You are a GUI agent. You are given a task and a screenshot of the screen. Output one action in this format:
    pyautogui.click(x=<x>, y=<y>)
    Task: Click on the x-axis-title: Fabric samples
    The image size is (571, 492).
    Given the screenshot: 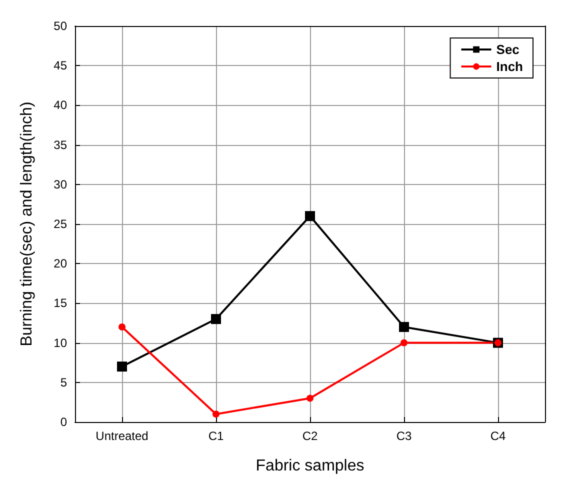 What is the action you would take?
    pyautogui.click(x=310, y=466)
    